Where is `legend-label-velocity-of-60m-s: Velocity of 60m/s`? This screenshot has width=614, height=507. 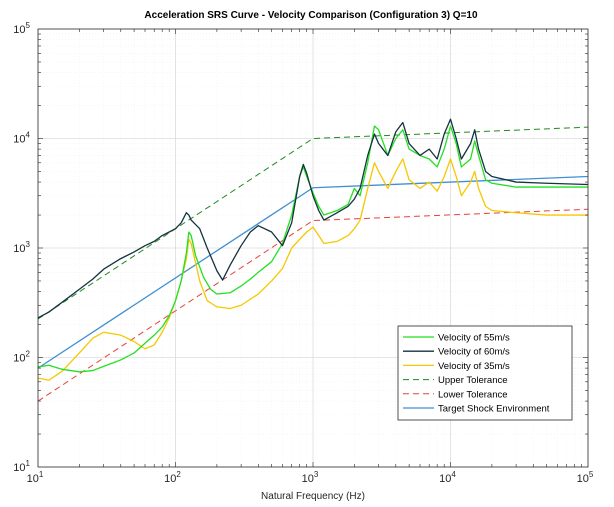
legend-label-velocity-of-60m-s: Velocity of 60m/s is located at coordinates (474, 352).